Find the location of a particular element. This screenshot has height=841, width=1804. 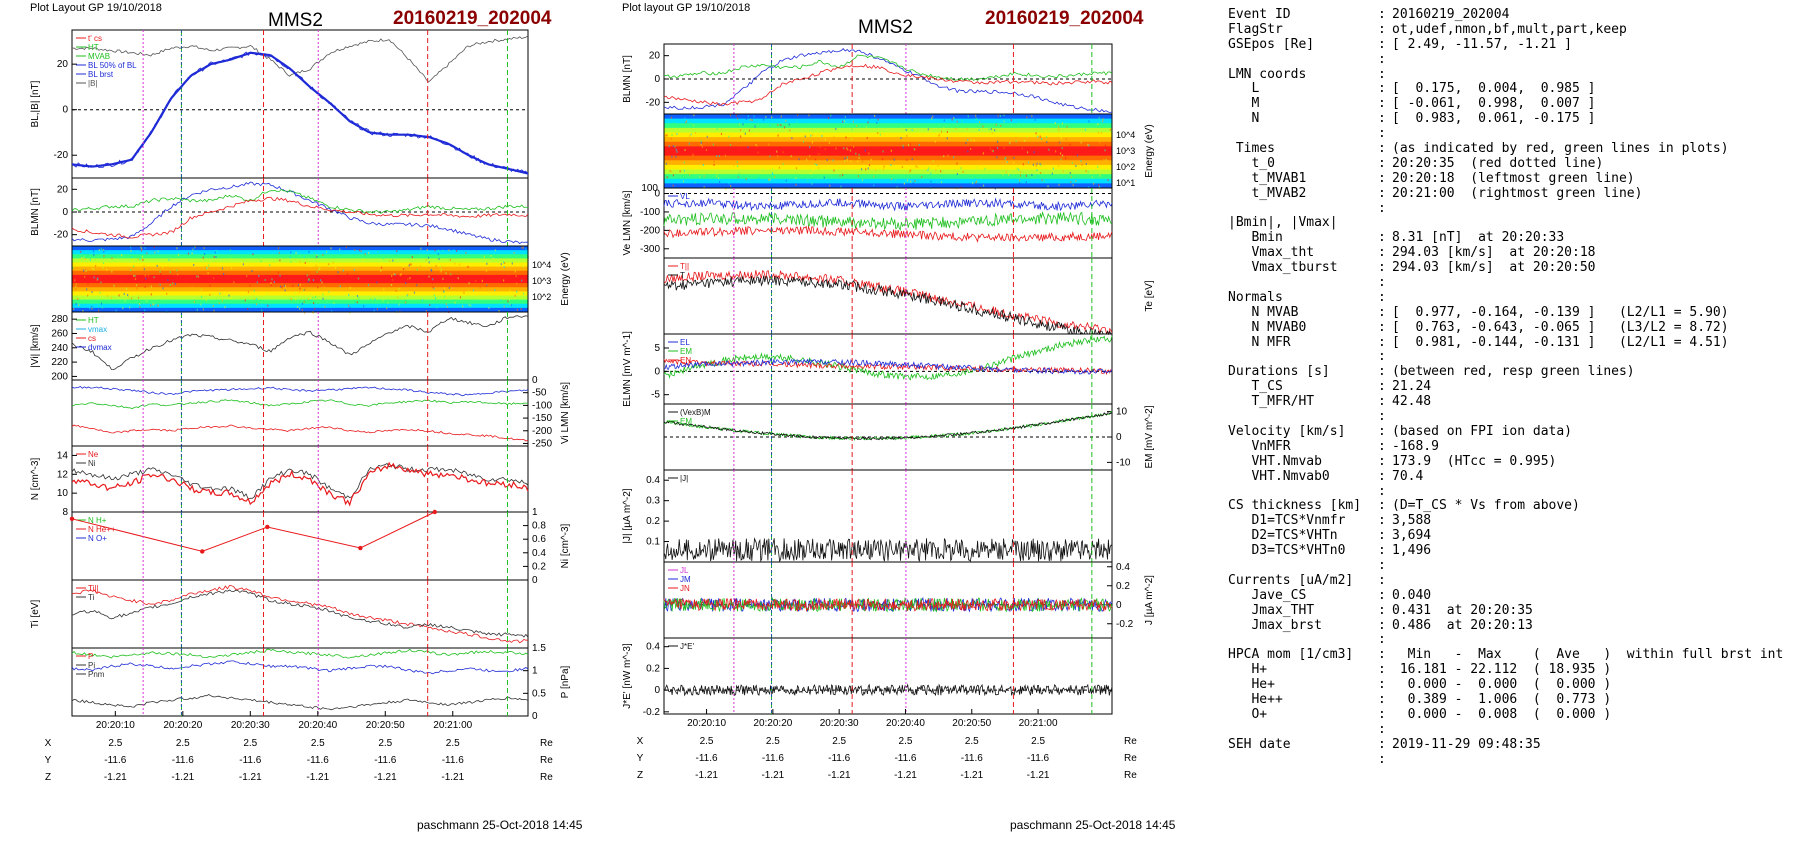

info-row: T_MFR/HT:42.48 is located at coordinates (1505, 402).